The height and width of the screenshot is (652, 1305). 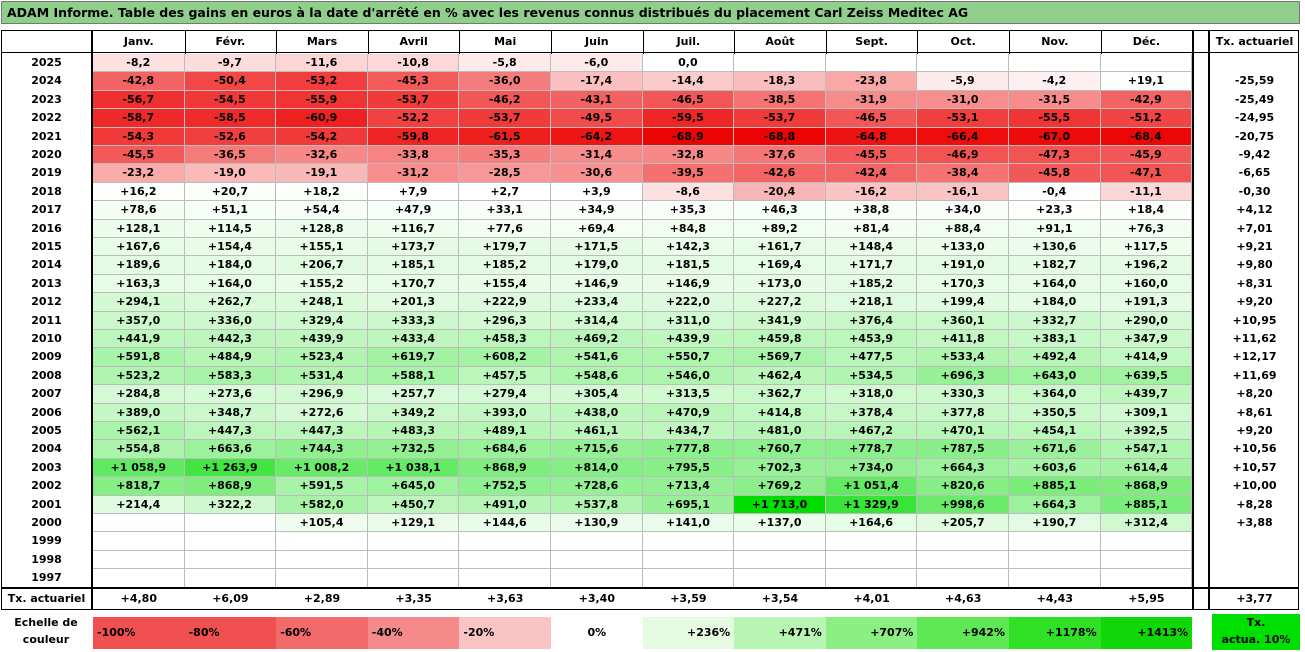 What do you see at coordinates (871, 210) in the screenshot?
I see `table-cell: +38,8` at bounding box center [871, 210].